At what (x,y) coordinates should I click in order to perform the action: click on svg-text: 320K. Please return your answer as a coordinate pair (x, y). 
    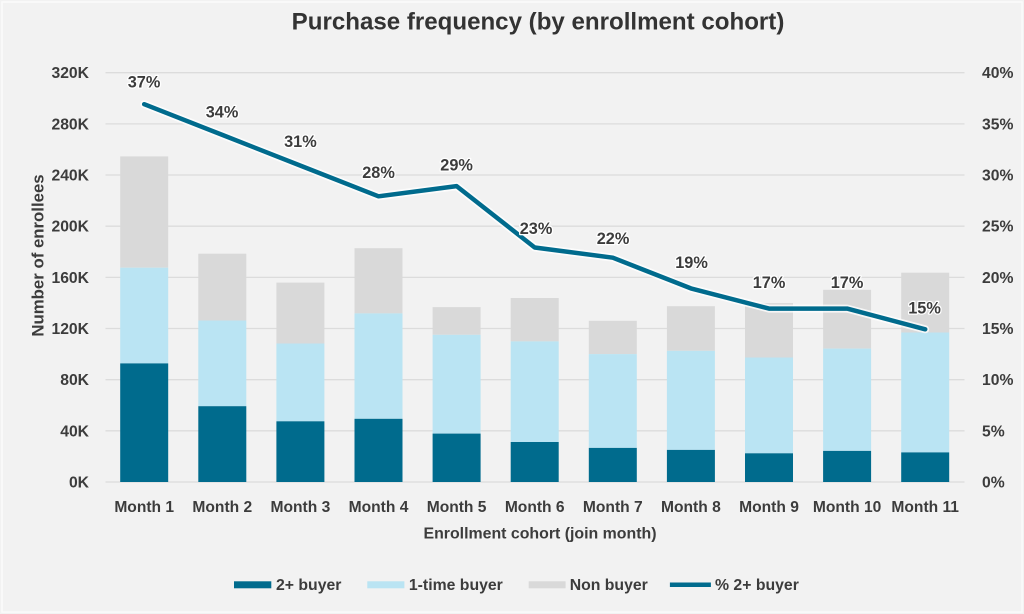
    Looking at the image, I should click on (70, 73).